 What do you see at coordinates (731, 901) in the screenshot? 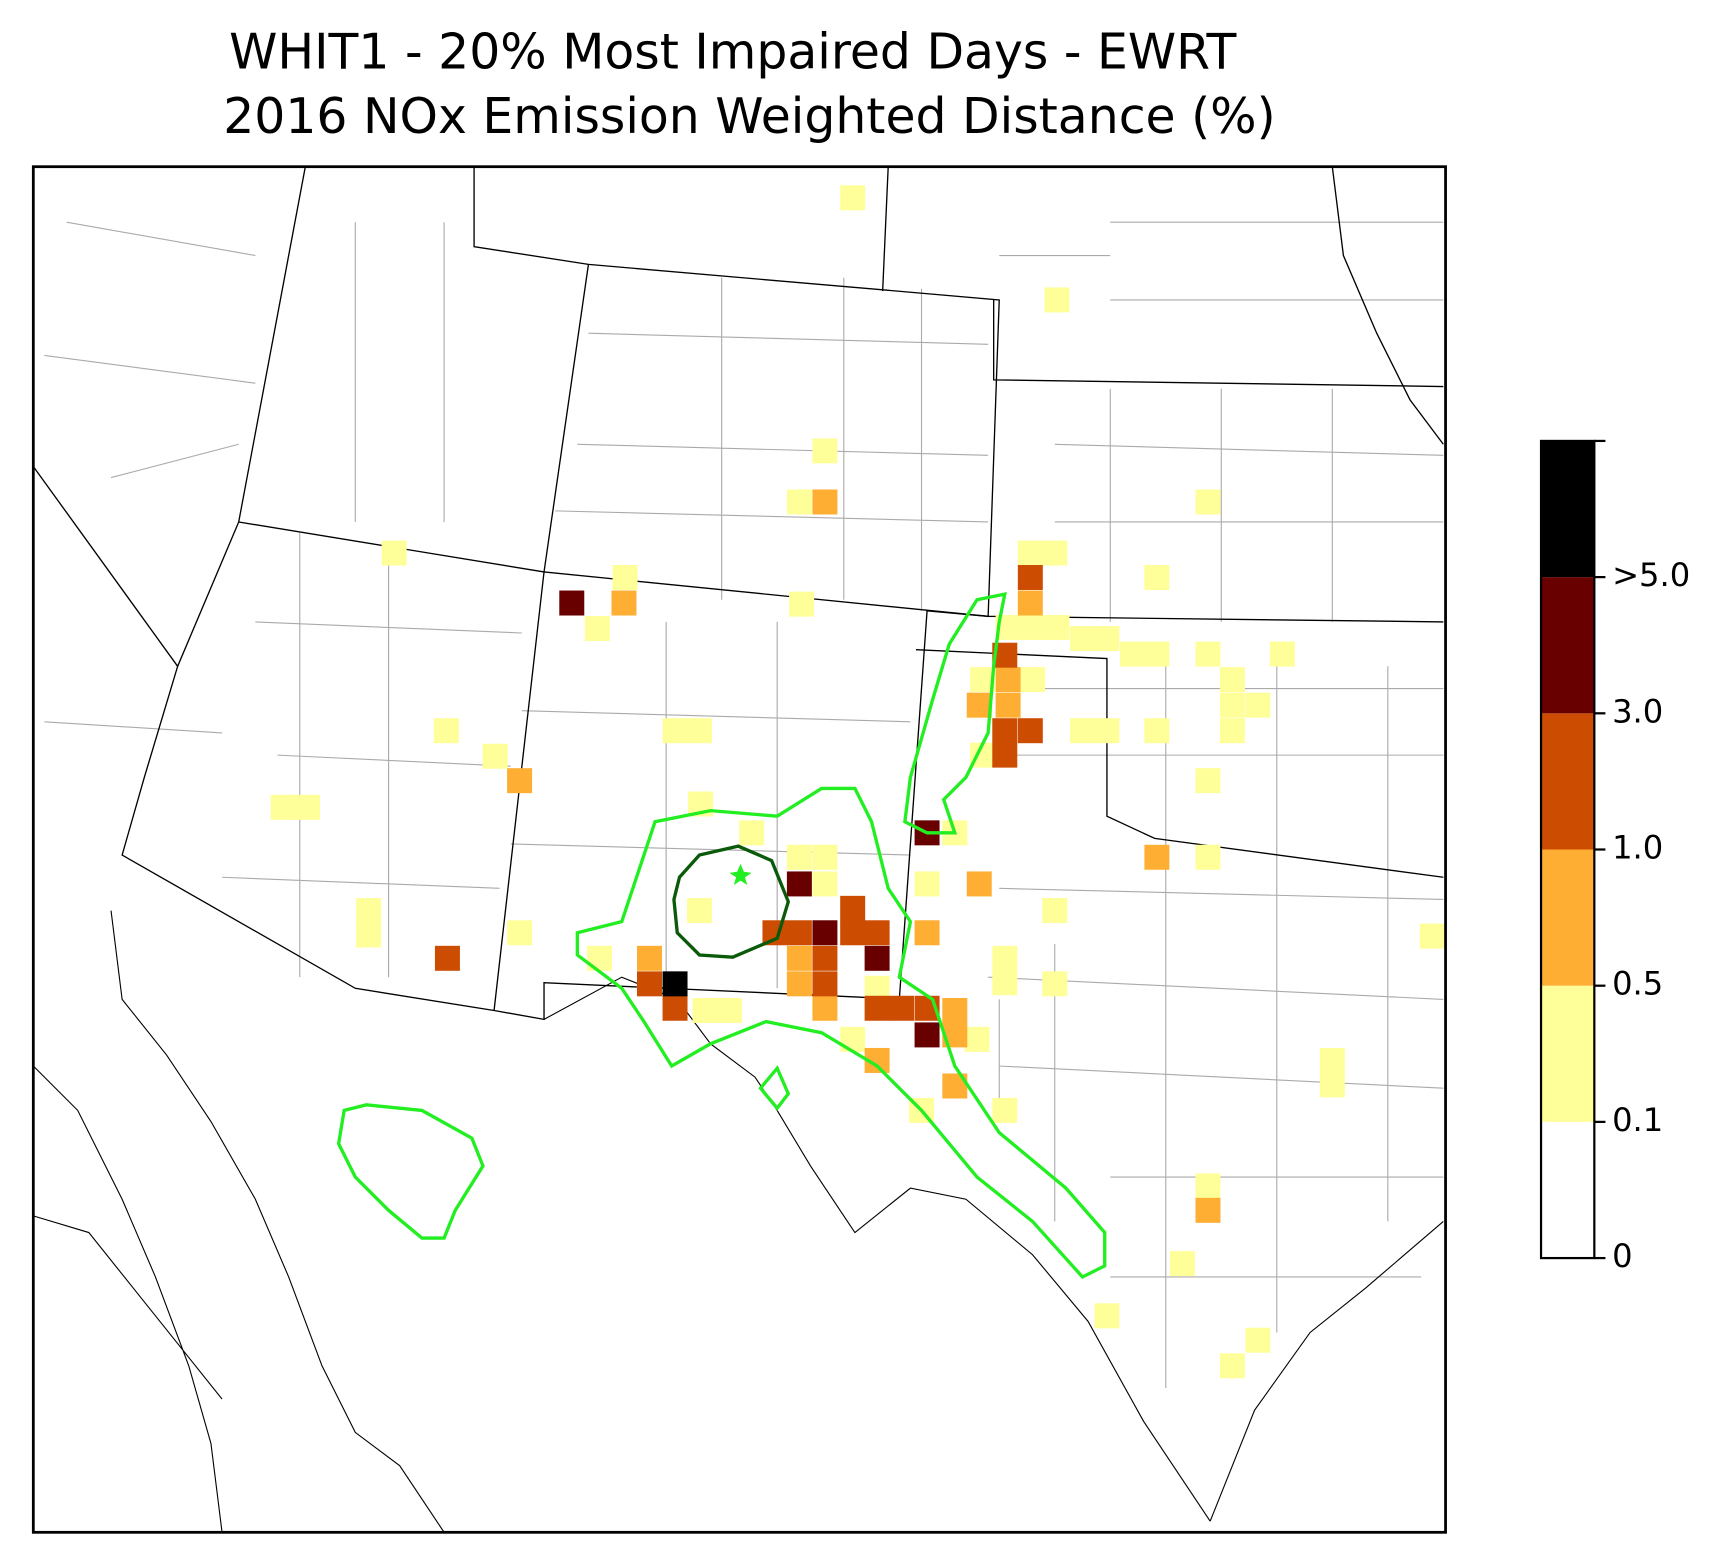
I see `inner-contour` at bounding box center [731, 901].